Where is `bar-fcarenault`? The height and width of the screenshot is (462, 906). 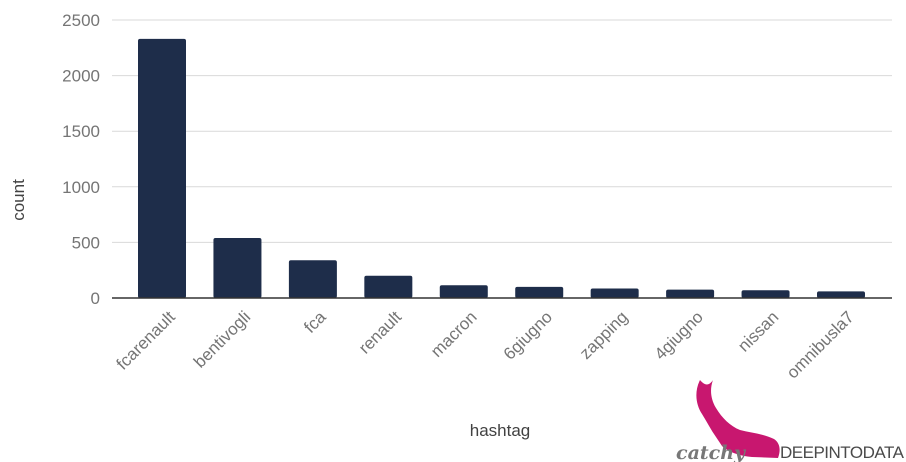 bar-fcarenault is located at coordinates (162, 168).